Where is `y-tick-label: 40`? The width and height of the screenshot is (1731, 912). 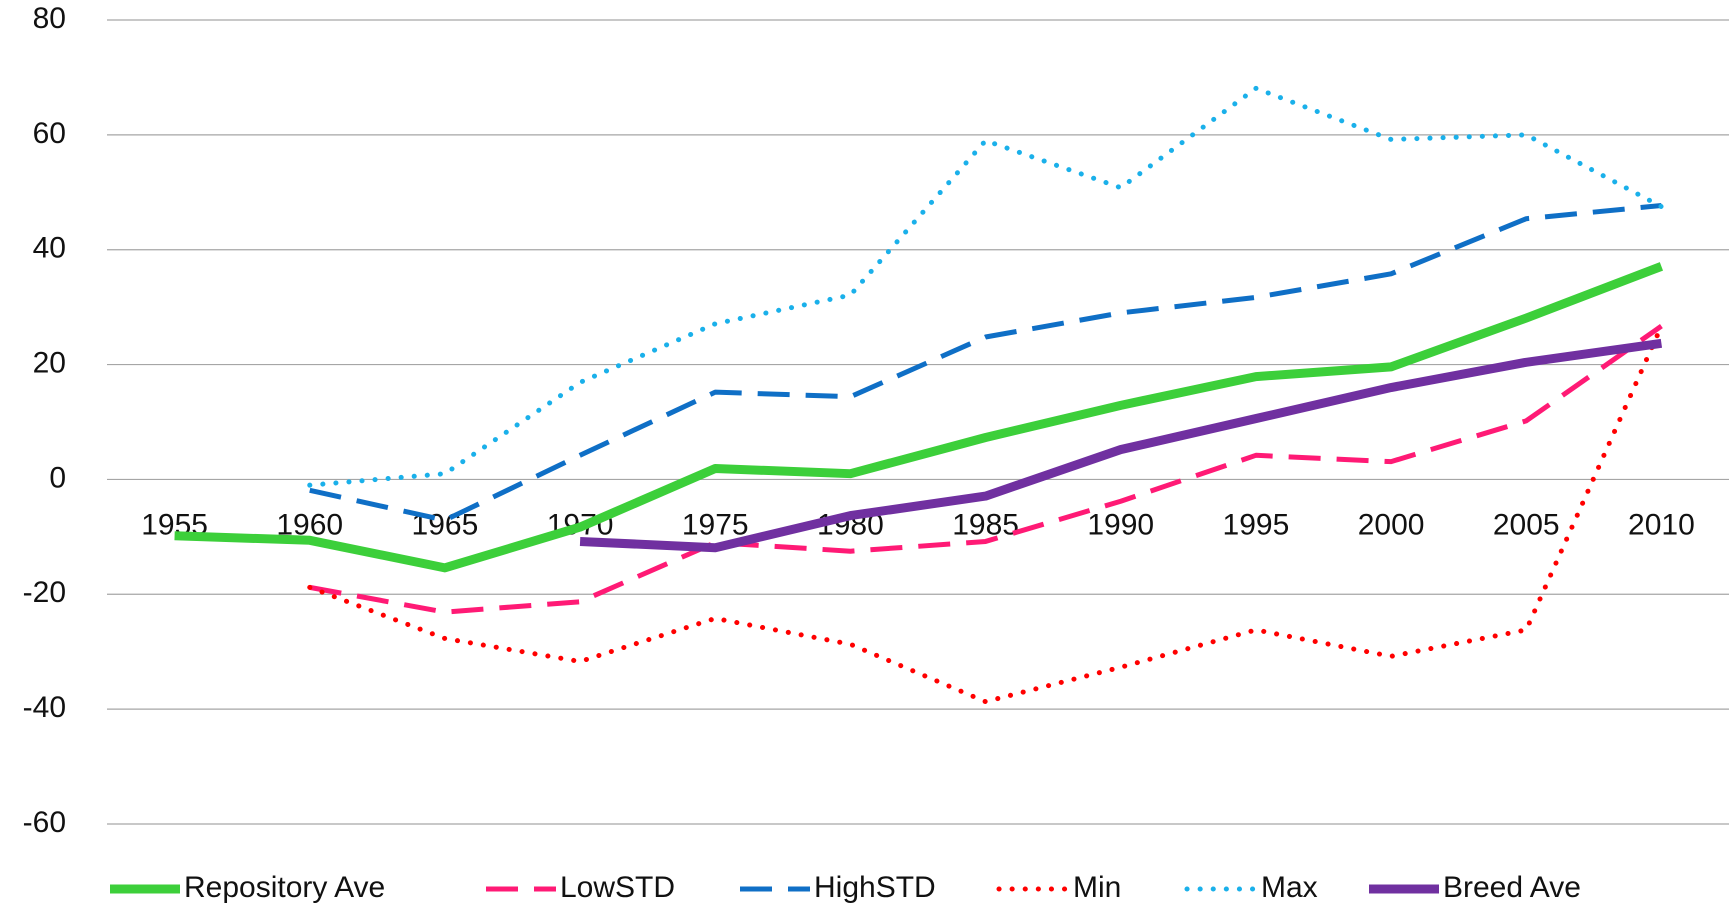
y-tick-label: 40 is located at coordinates (49, 248).